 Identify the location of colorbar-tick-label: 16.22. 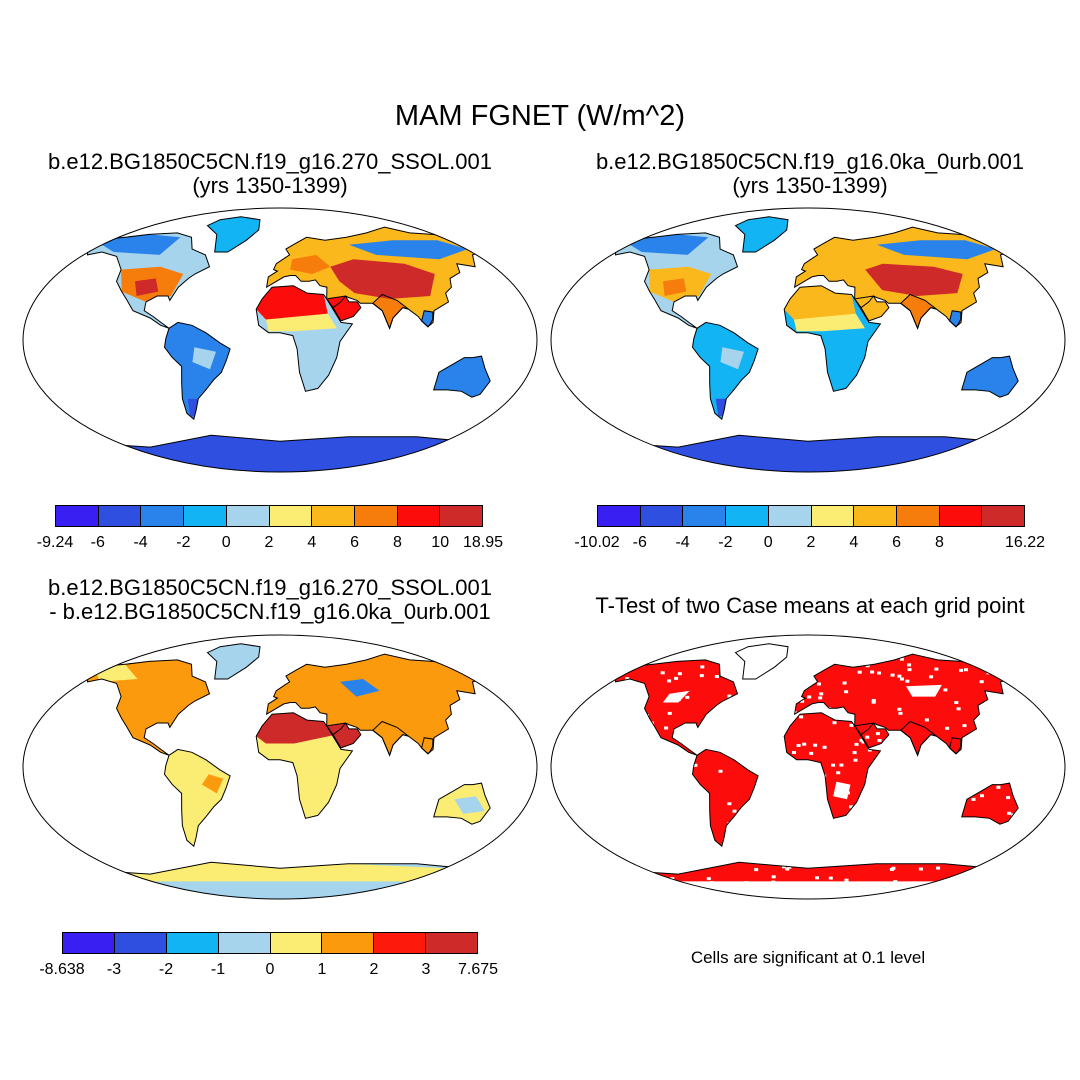
(1025, 542).